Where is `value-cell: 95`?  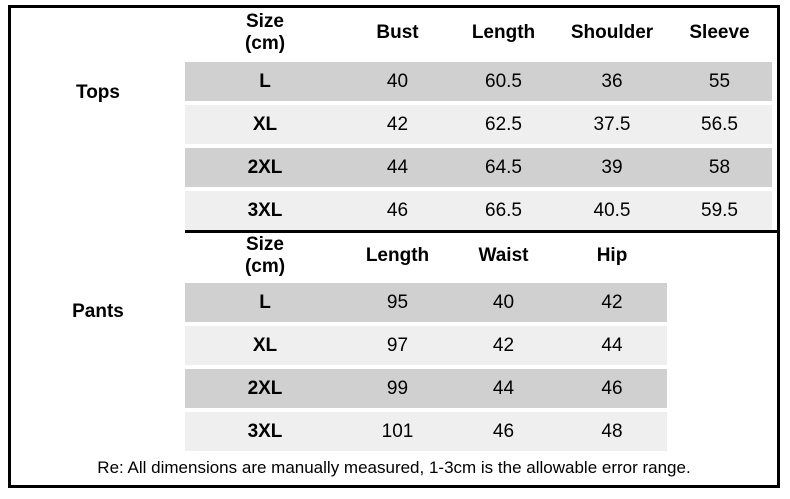 value-cell: 95 is located at coordinates (397, 302).